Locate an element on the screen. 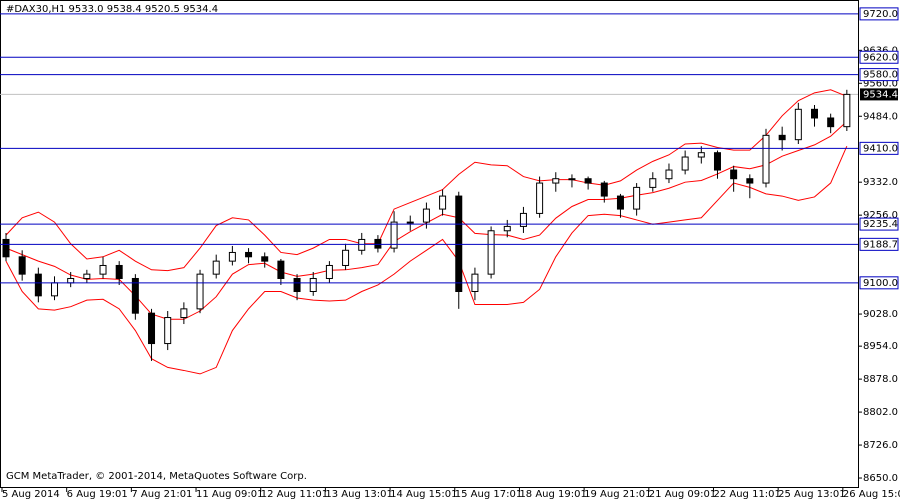 This screenshot has width=900, height=500. y-tick-label: 8802.0 is located at coordinates (880, 412).